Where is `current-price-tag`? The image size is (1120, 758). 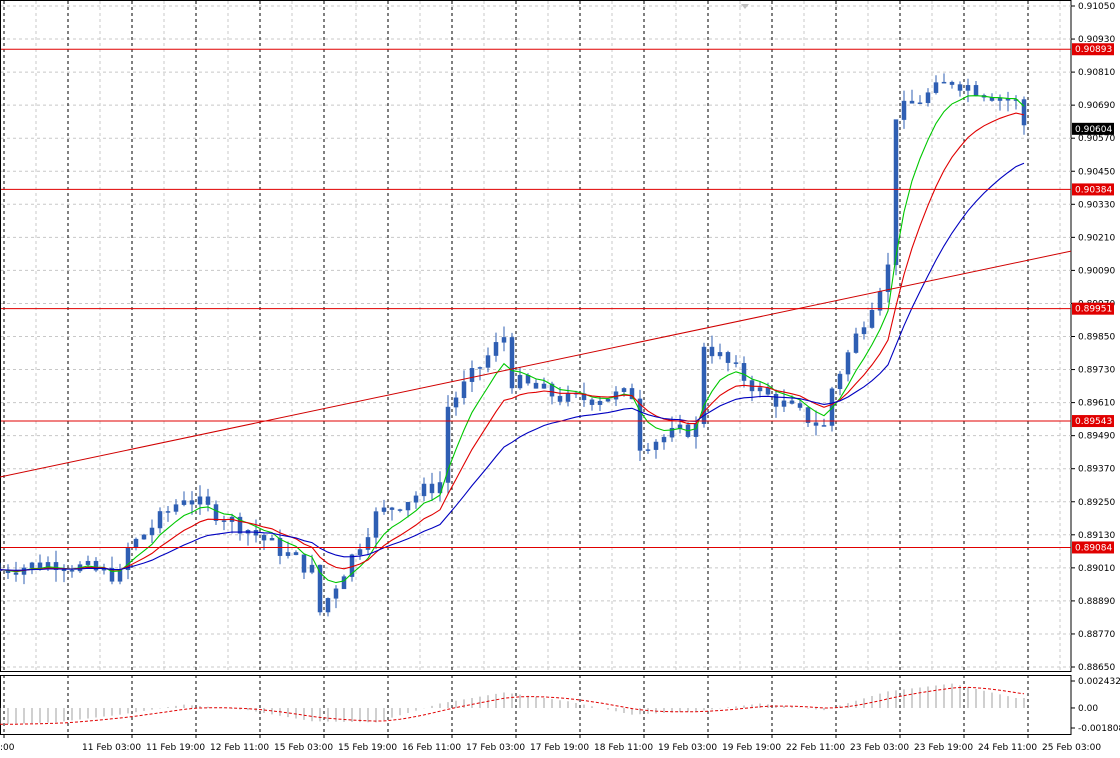
current-price-tag is located at coordinates (1093, 128).